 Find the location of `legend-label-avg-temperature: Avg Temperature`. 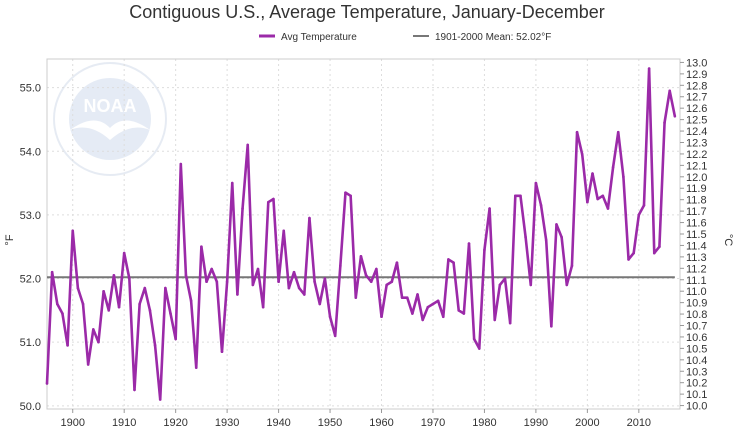

legend-label-avg-temperature: Avg Temperature is located at coordinates (319, 37).